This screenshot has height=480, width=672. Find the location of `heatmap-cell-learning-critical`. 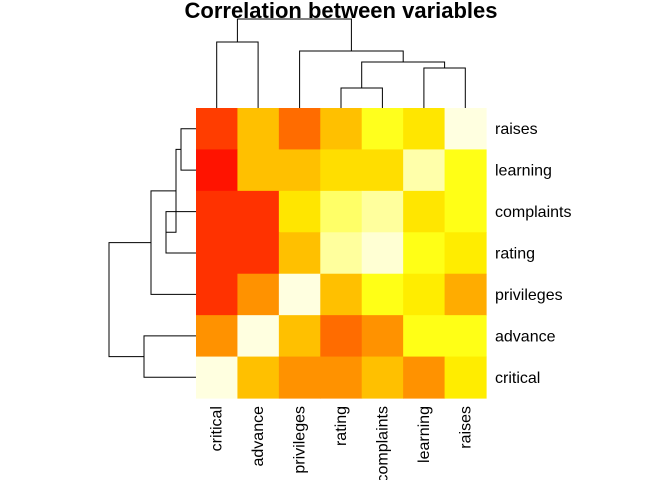

heatmap-cell-learning-critical is located at coordinates (217, 170).